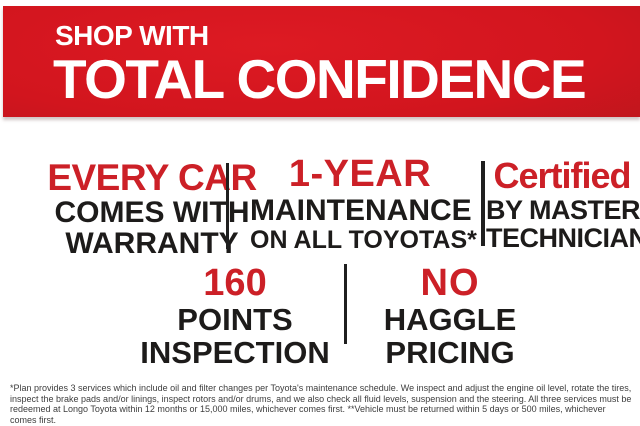 The image size is (640, 426). What do you see at coordinates (152, 177) in the screenshot?
I see `benefit-highlight: EVERY CAR` at bounding box center [152, 177].